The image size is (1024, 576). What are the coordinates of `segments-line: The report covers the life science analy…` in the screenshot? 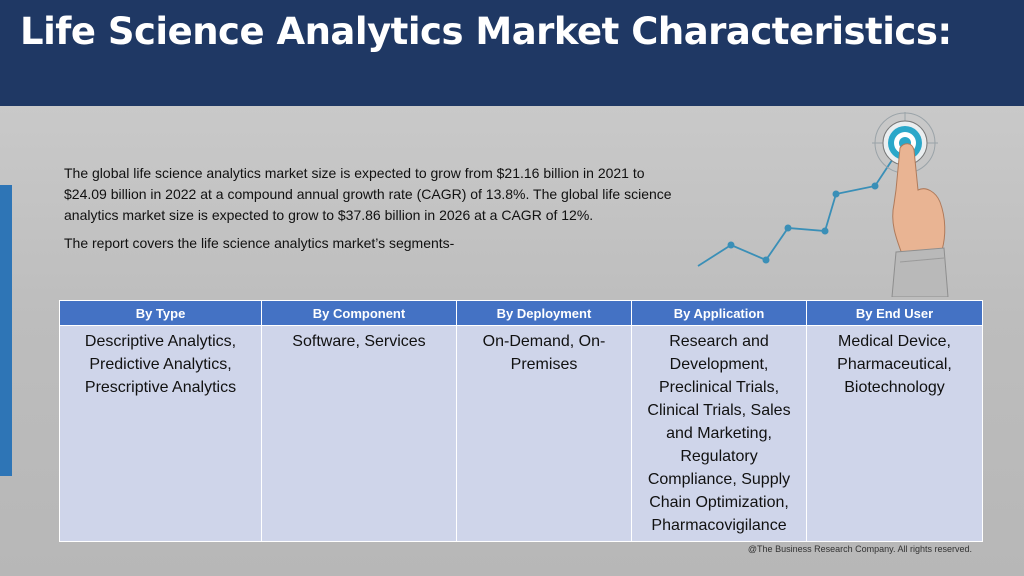 It's located at (259, 243).